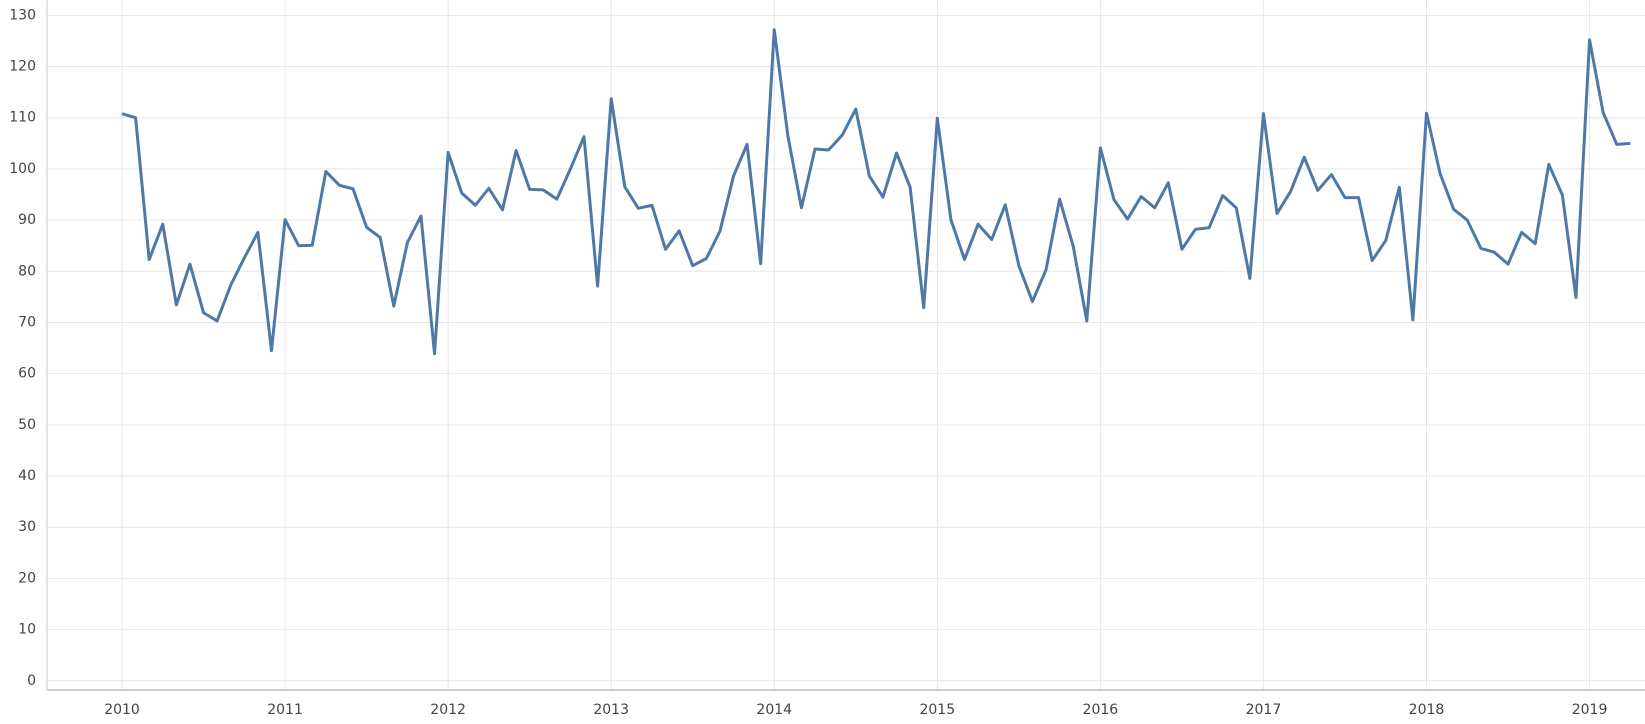  What do you see at coordinates (1101, 710) in the screenshot?
I see `x-tick-label: 2016` at bounding box center [1101, 710].